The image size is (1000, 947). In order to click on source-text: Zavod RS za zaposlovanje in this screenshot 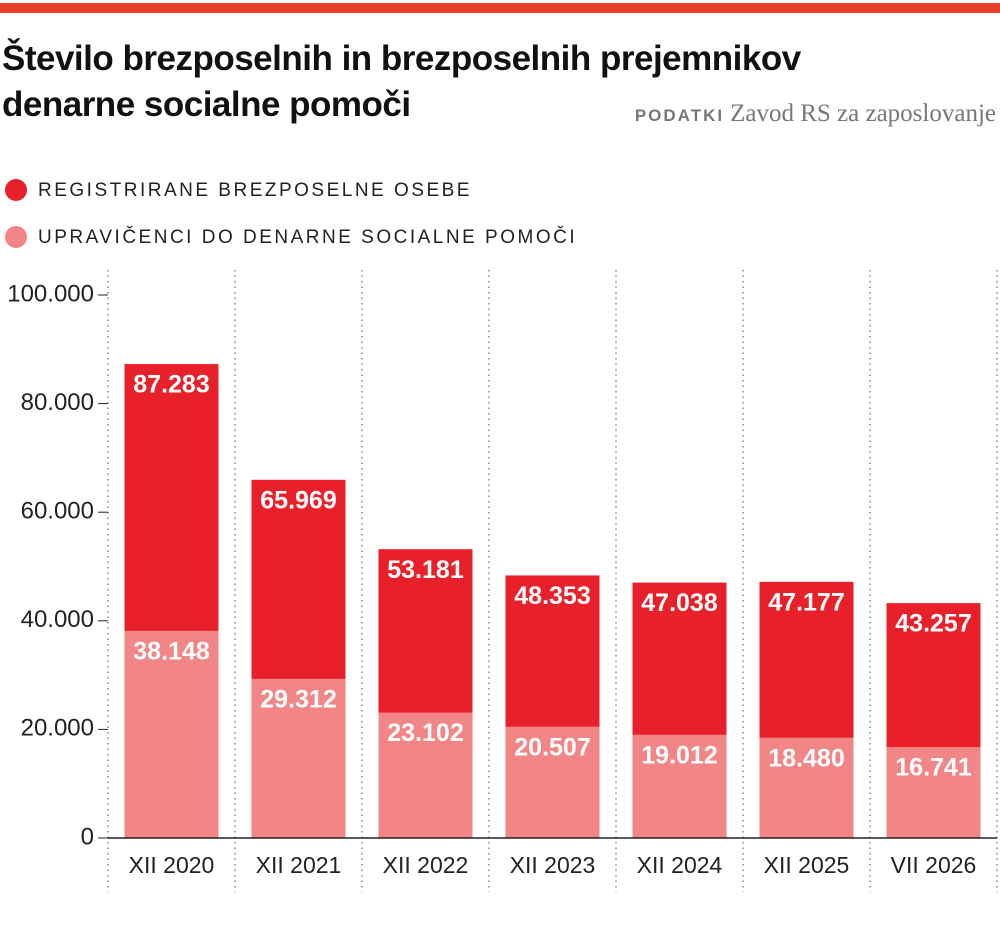, I will do `click(863, 113)`.